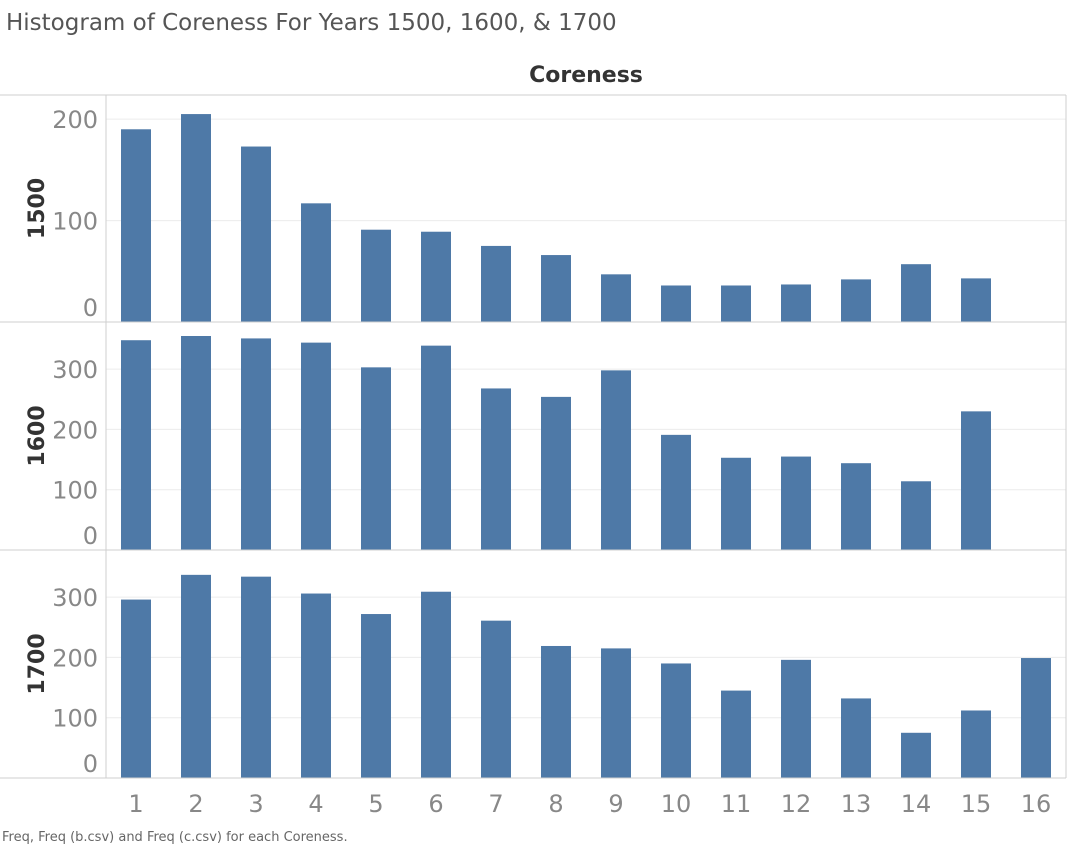 This screenshot has height=850, width=1068. I want to click on row-header-1500: 1500, so click(37, 208).